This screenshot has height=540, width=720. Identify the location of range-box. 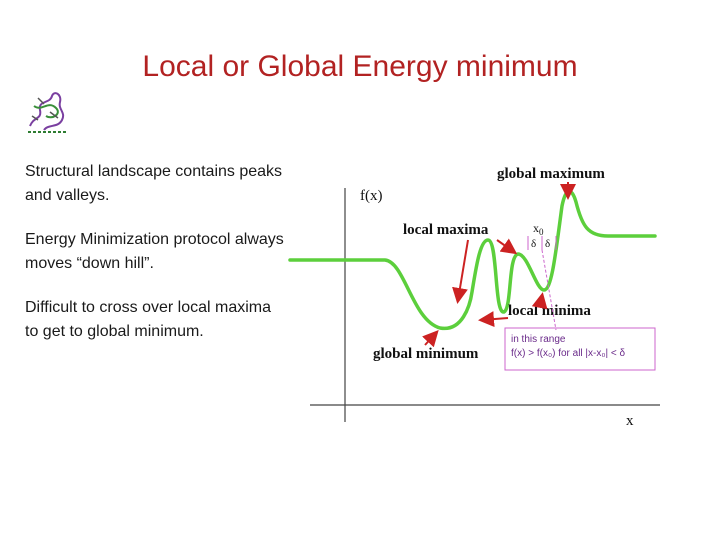
(580, 349).